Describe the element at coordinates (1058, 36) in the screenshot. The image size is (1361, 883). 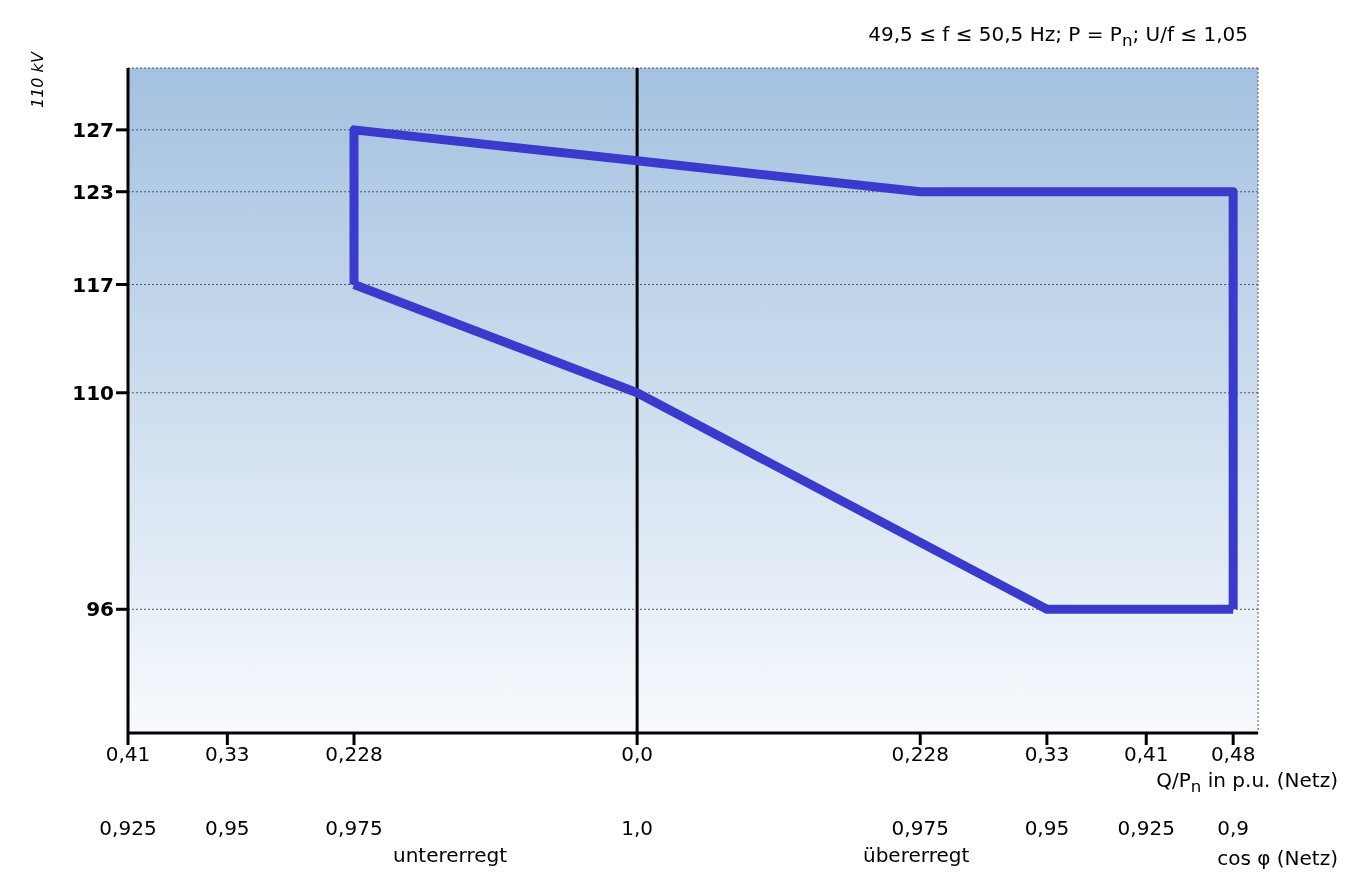
I see `chart-subtitle: 49,5 ≤ f ≤ 50,5 Hz; P = P$_{n}$; U/f ≤ 1,05` at that location.